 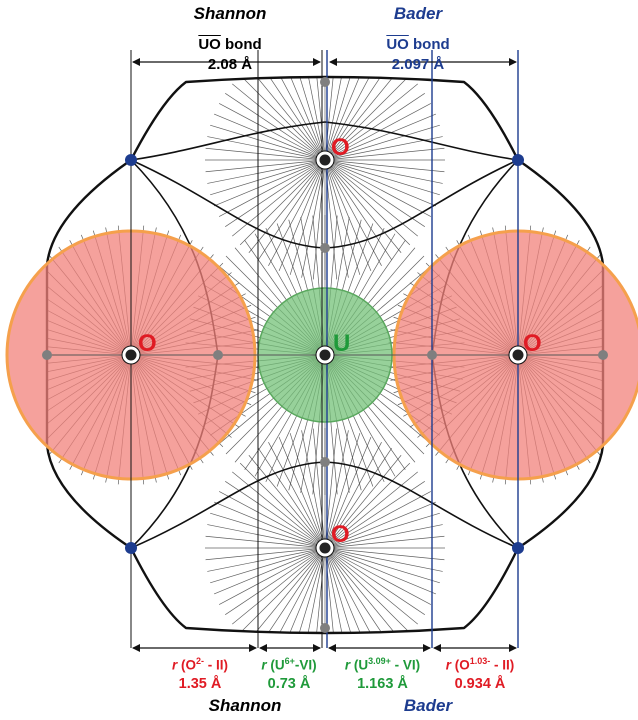 I want to click on o-shannon-r: r, so click(x=174, y=665).